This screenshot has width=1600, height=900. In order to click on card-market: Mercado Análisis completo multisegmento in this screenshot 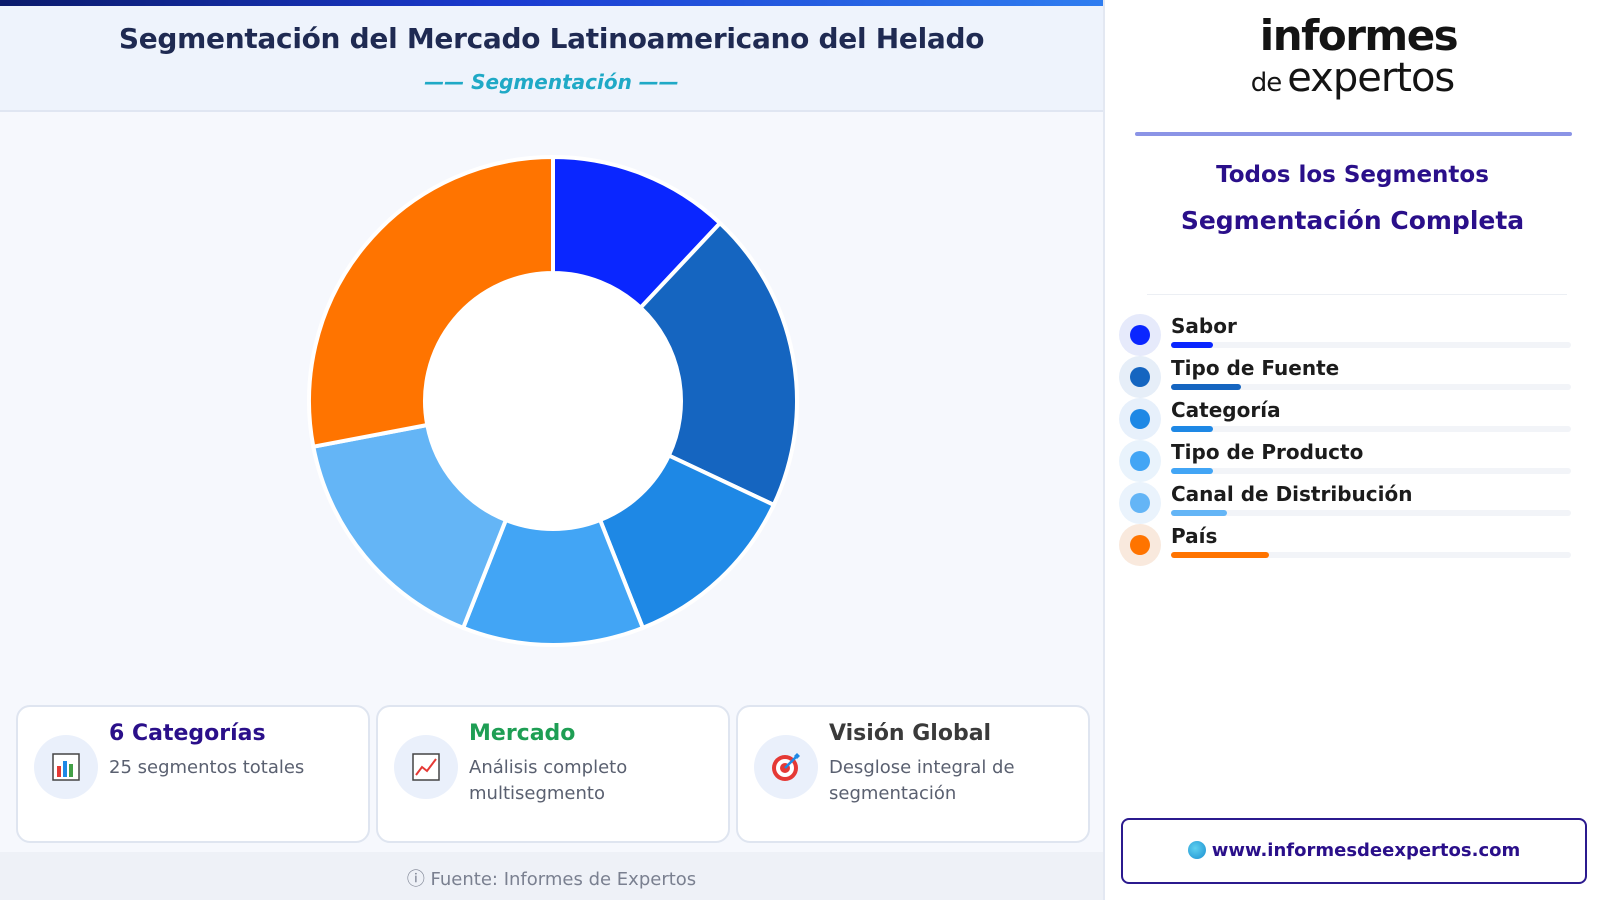, I will do `click(553, 774)`.